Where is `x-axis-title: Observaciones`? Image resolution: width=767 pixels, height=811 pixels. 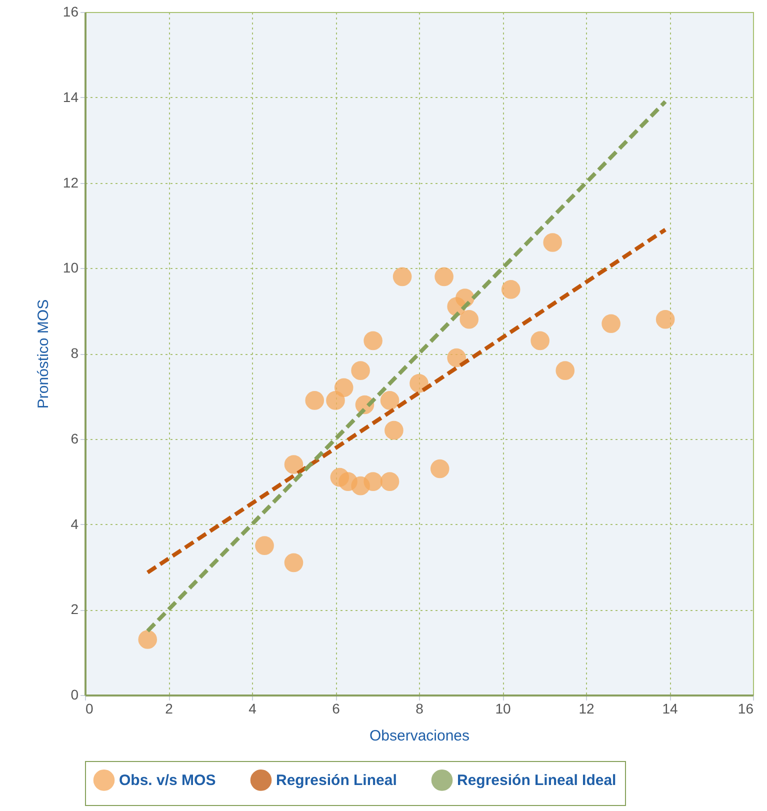
x-axis-title: Observaciones is located at coordinates (419, 736).